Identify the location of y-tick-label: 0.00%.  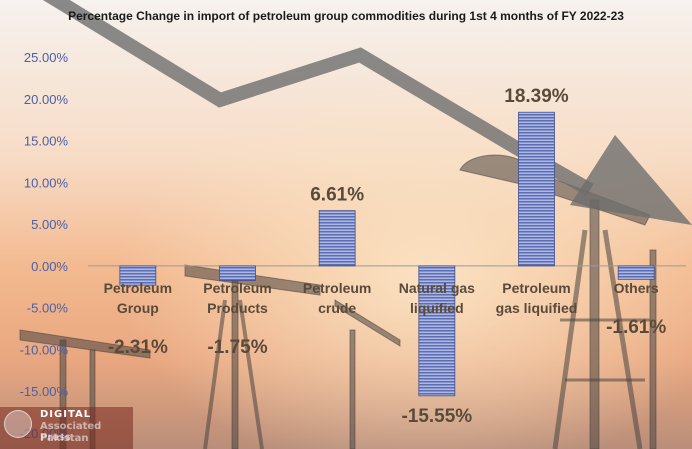
(49, 266).